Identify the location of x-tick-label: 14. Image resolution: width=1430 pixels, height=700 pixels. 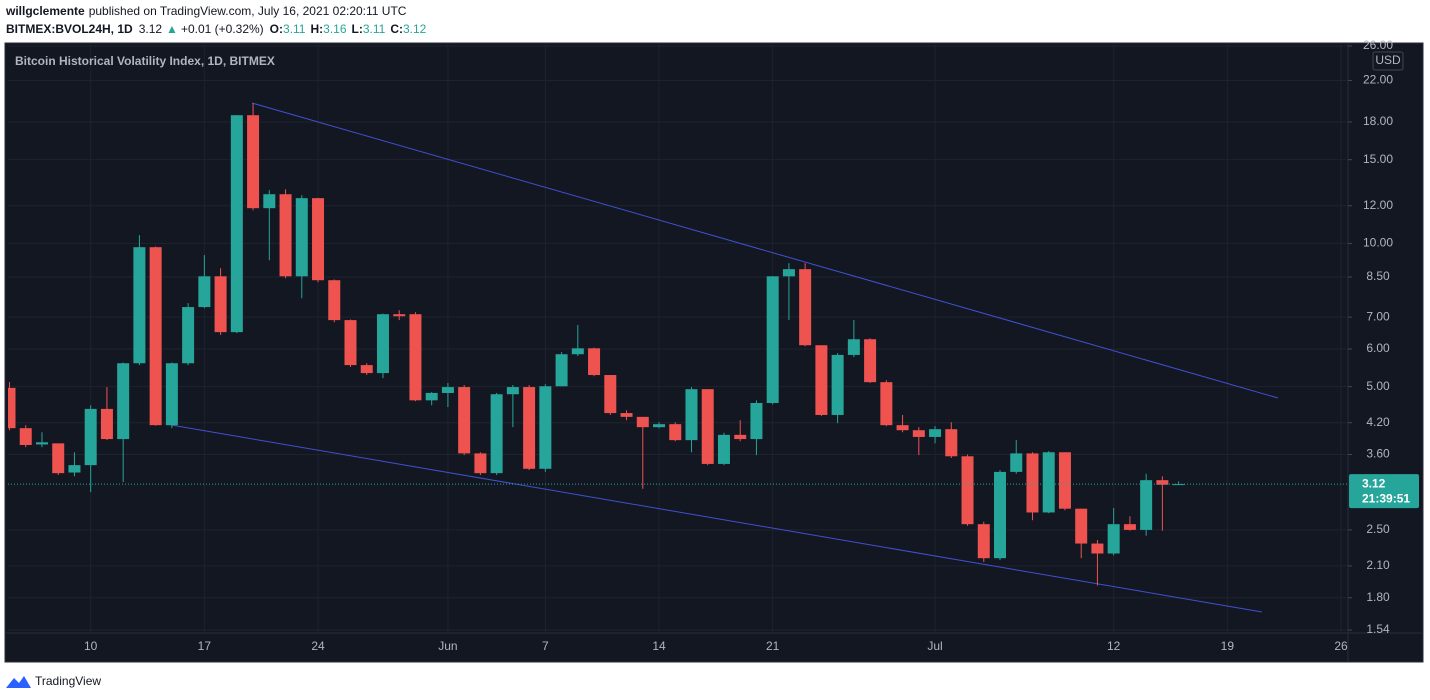
(659, 646).